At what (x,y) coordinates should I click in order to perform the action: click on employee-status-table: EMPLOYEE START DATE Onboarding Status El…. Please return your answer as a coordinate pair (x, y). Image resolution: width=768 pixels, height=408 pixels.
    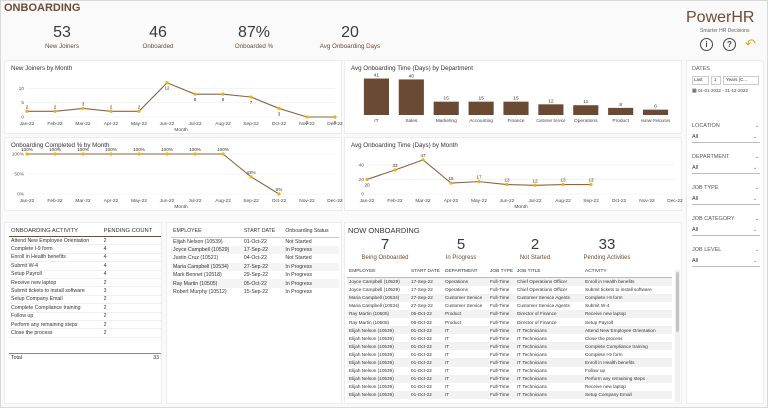
    Looking at the image, I should click on (255, 262).